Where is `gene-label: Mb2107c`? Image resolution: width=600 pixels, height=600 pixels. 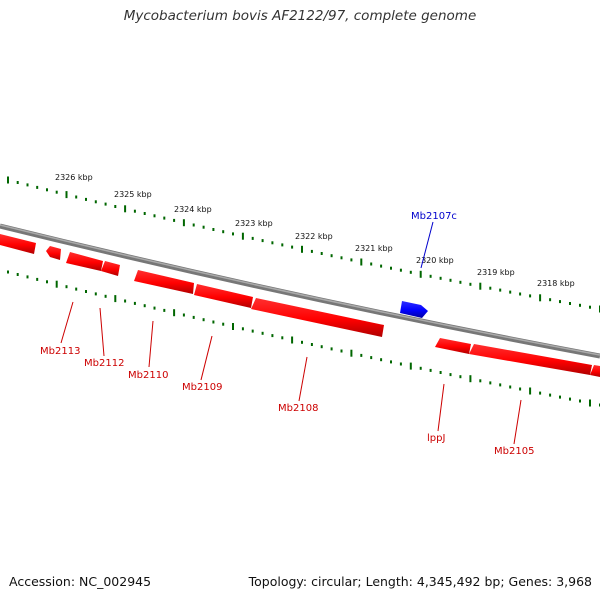
gene-label: Mb2107c is located at coordinates (434, 216).